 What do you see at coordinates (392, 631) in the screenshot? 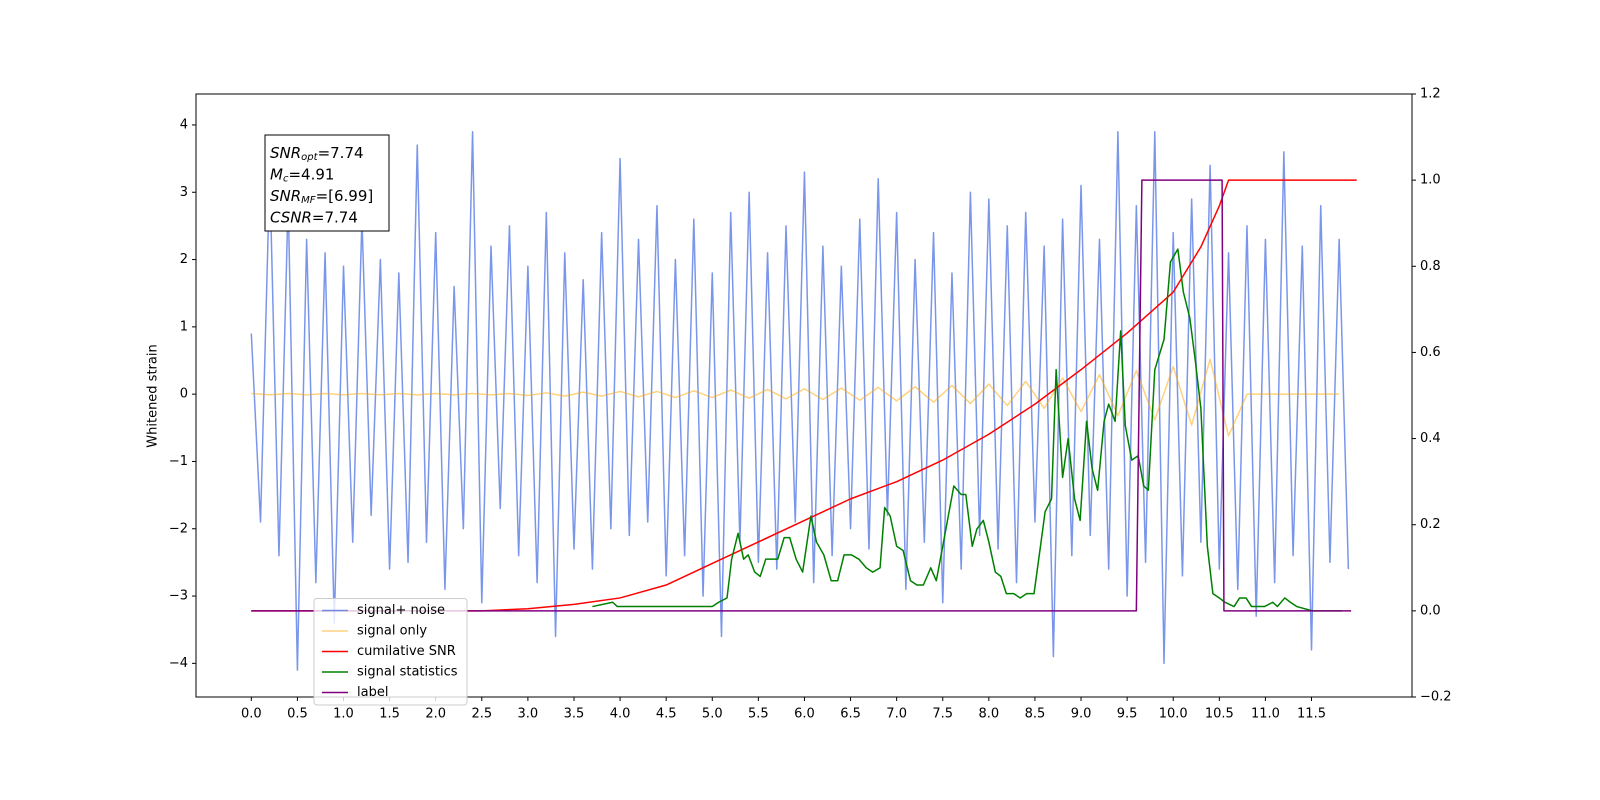
I see `legend-label: signal only` at bounding box center [392, 631].